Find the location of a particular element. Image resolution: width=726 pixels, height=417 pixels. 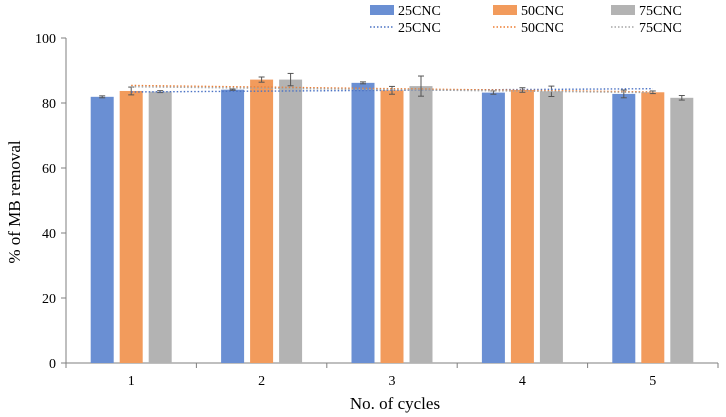

y-tick-label: 80 is located at coordinates (49, 104).